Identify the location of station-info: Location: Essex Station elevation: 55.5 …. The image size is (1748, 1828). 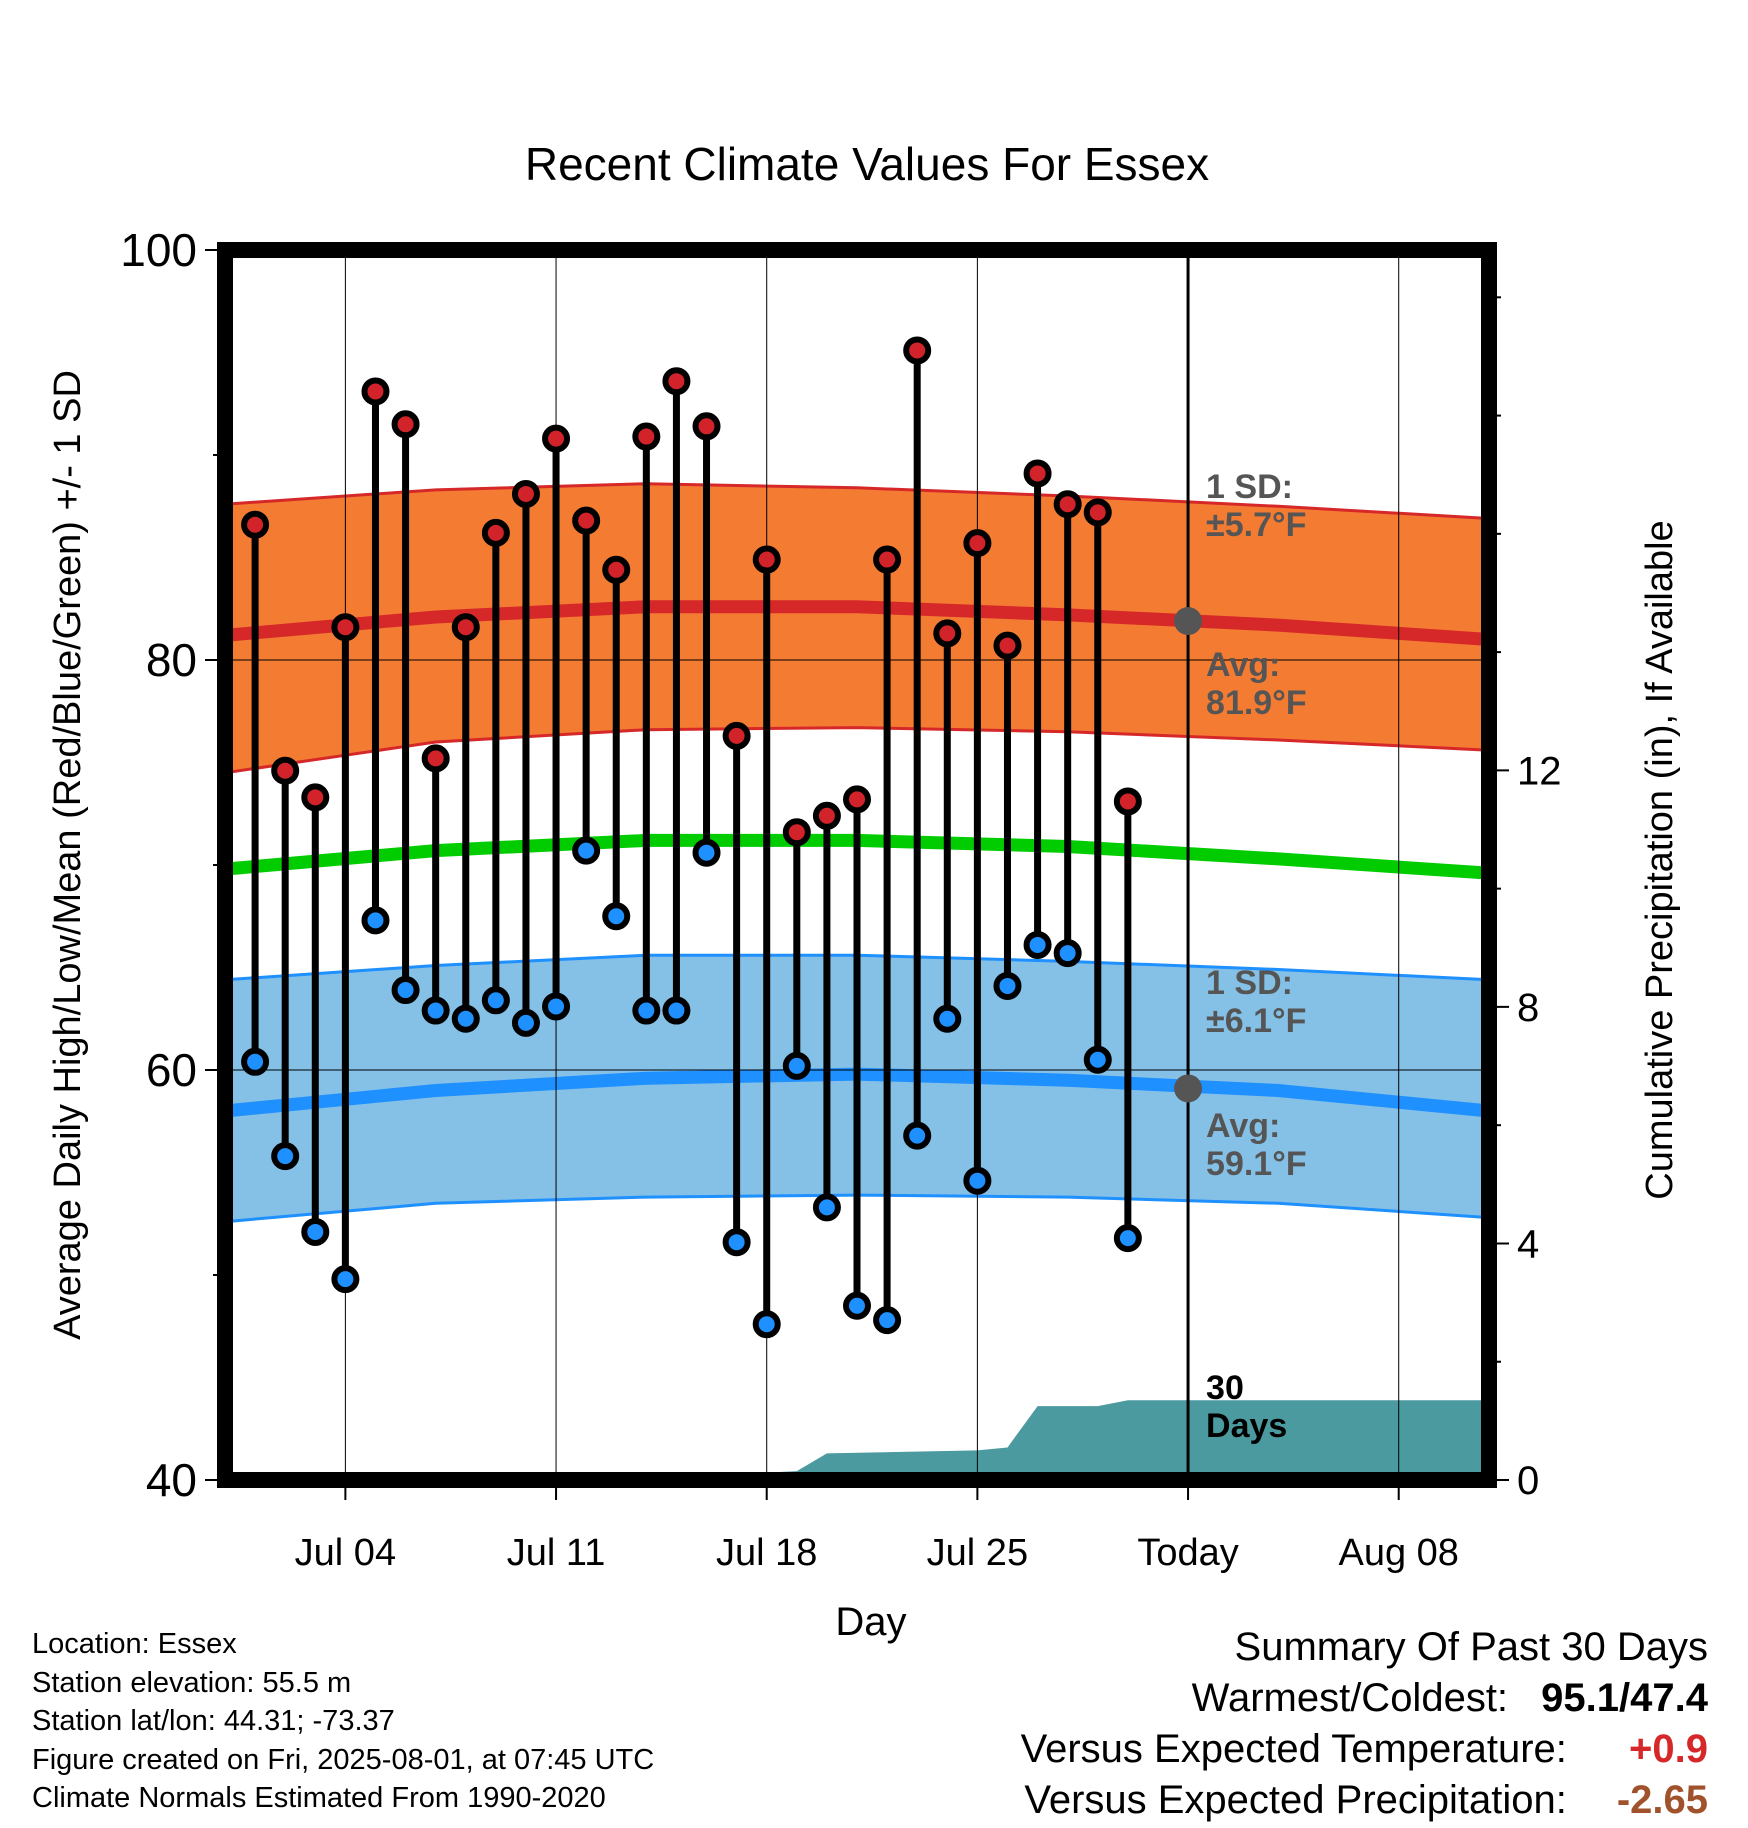
(343, 1721).